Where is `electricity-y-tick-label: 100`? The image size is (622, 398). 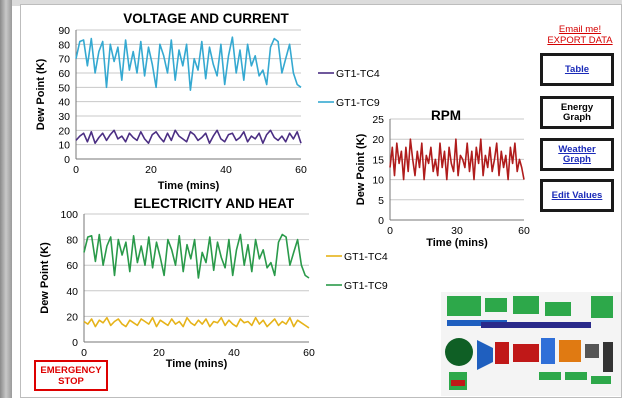
electricity-y-tick-label: 100 is located at coordinates (69, 215).